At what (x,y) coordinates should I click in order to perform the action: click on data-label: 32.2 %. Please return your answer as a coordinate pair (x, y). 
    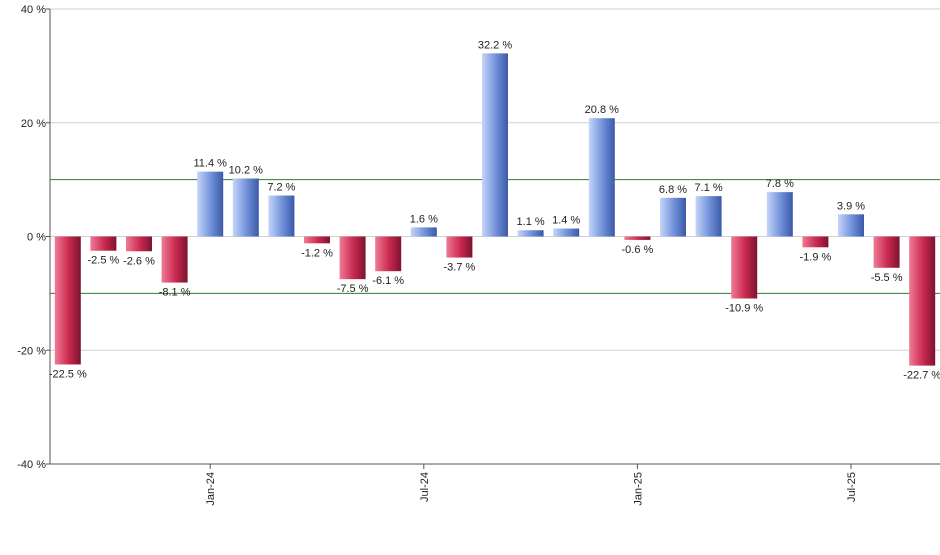
    Looking at the image, I should click on (495, 45).